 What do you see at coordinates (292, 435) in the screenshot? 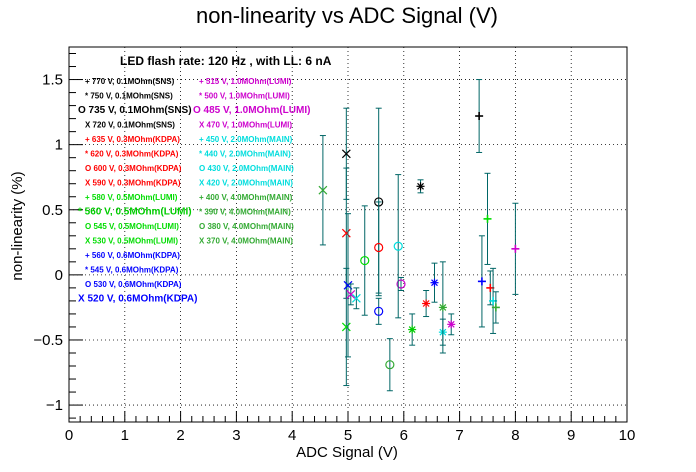
I see `x-tick-label: 4` at bounding box center [292, 435].